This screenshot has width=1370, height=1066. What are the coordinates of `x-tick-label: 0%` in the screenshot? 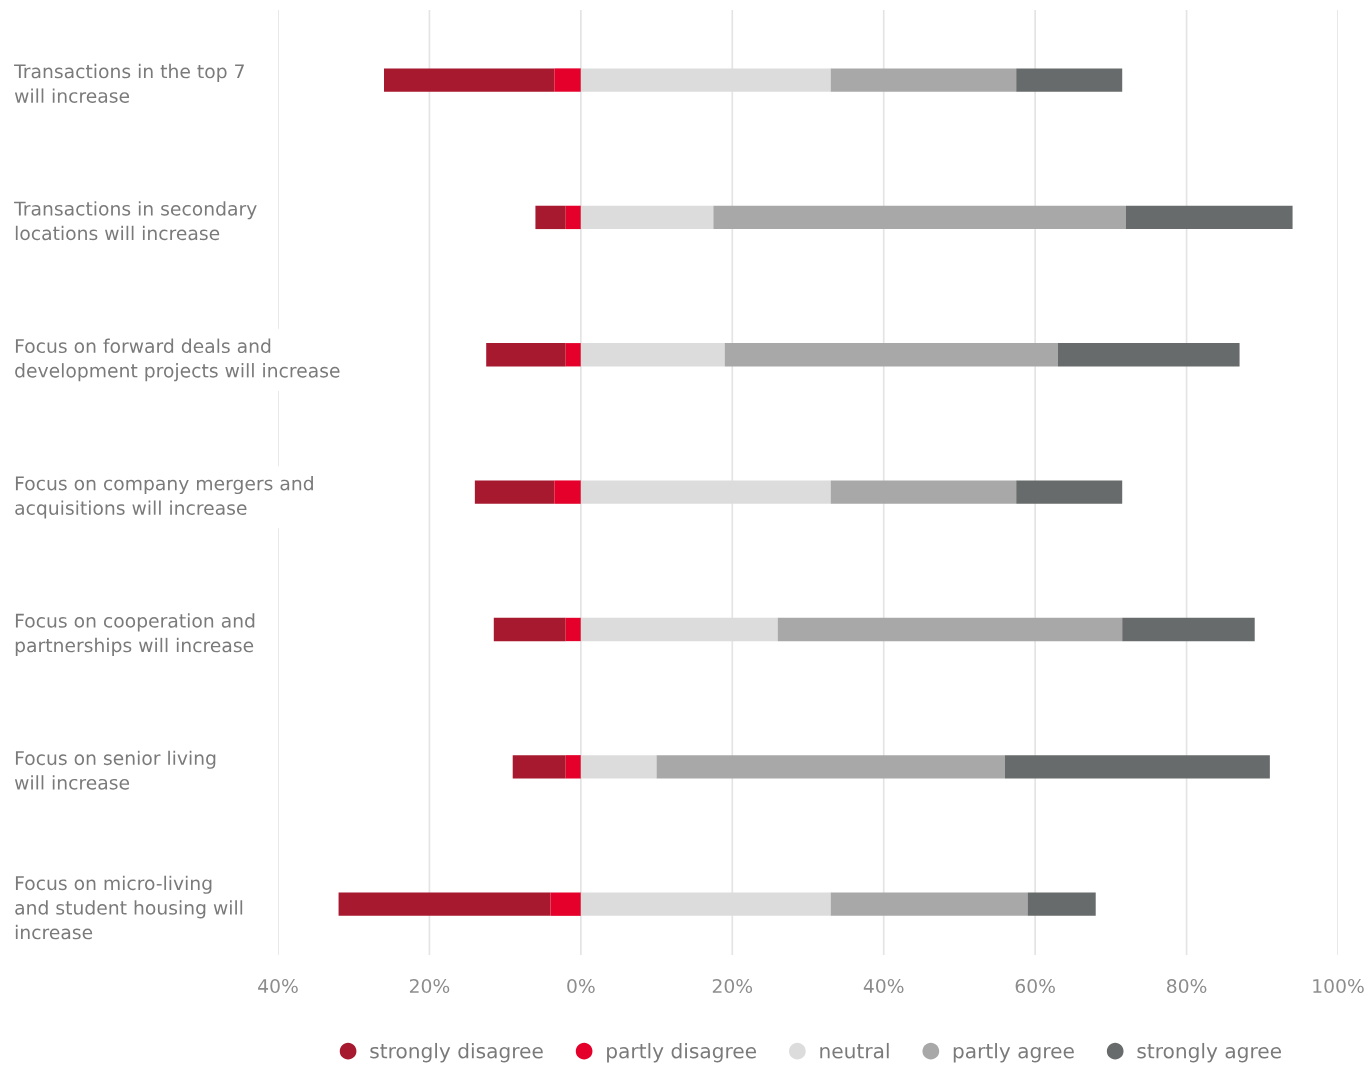 It's located at (581, 986).